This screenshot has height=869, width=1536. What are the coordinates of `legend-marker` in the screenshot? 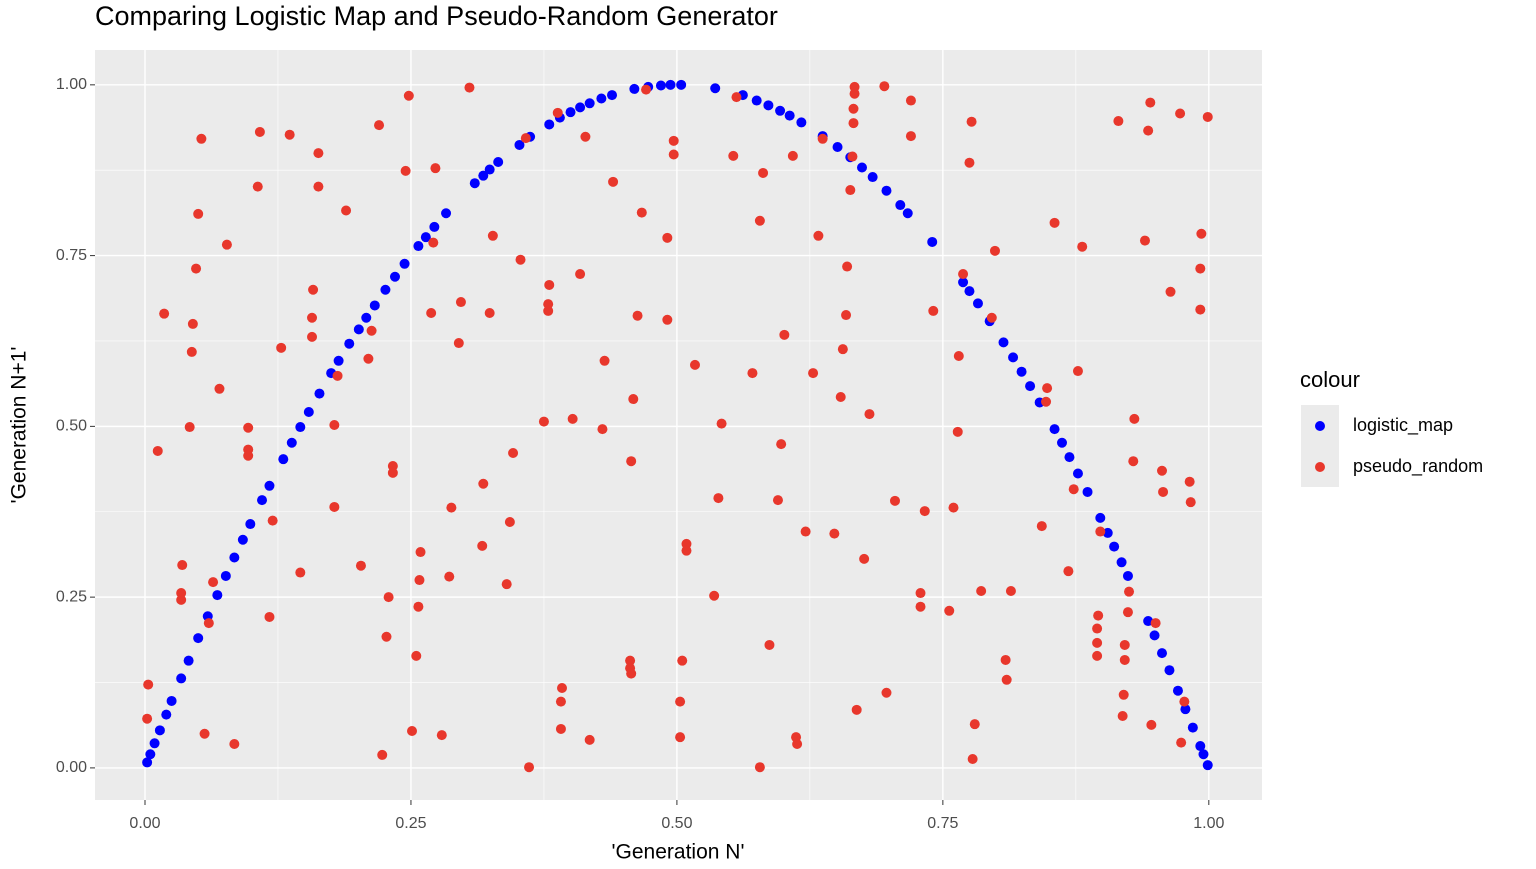 It's located at (1320, 467).